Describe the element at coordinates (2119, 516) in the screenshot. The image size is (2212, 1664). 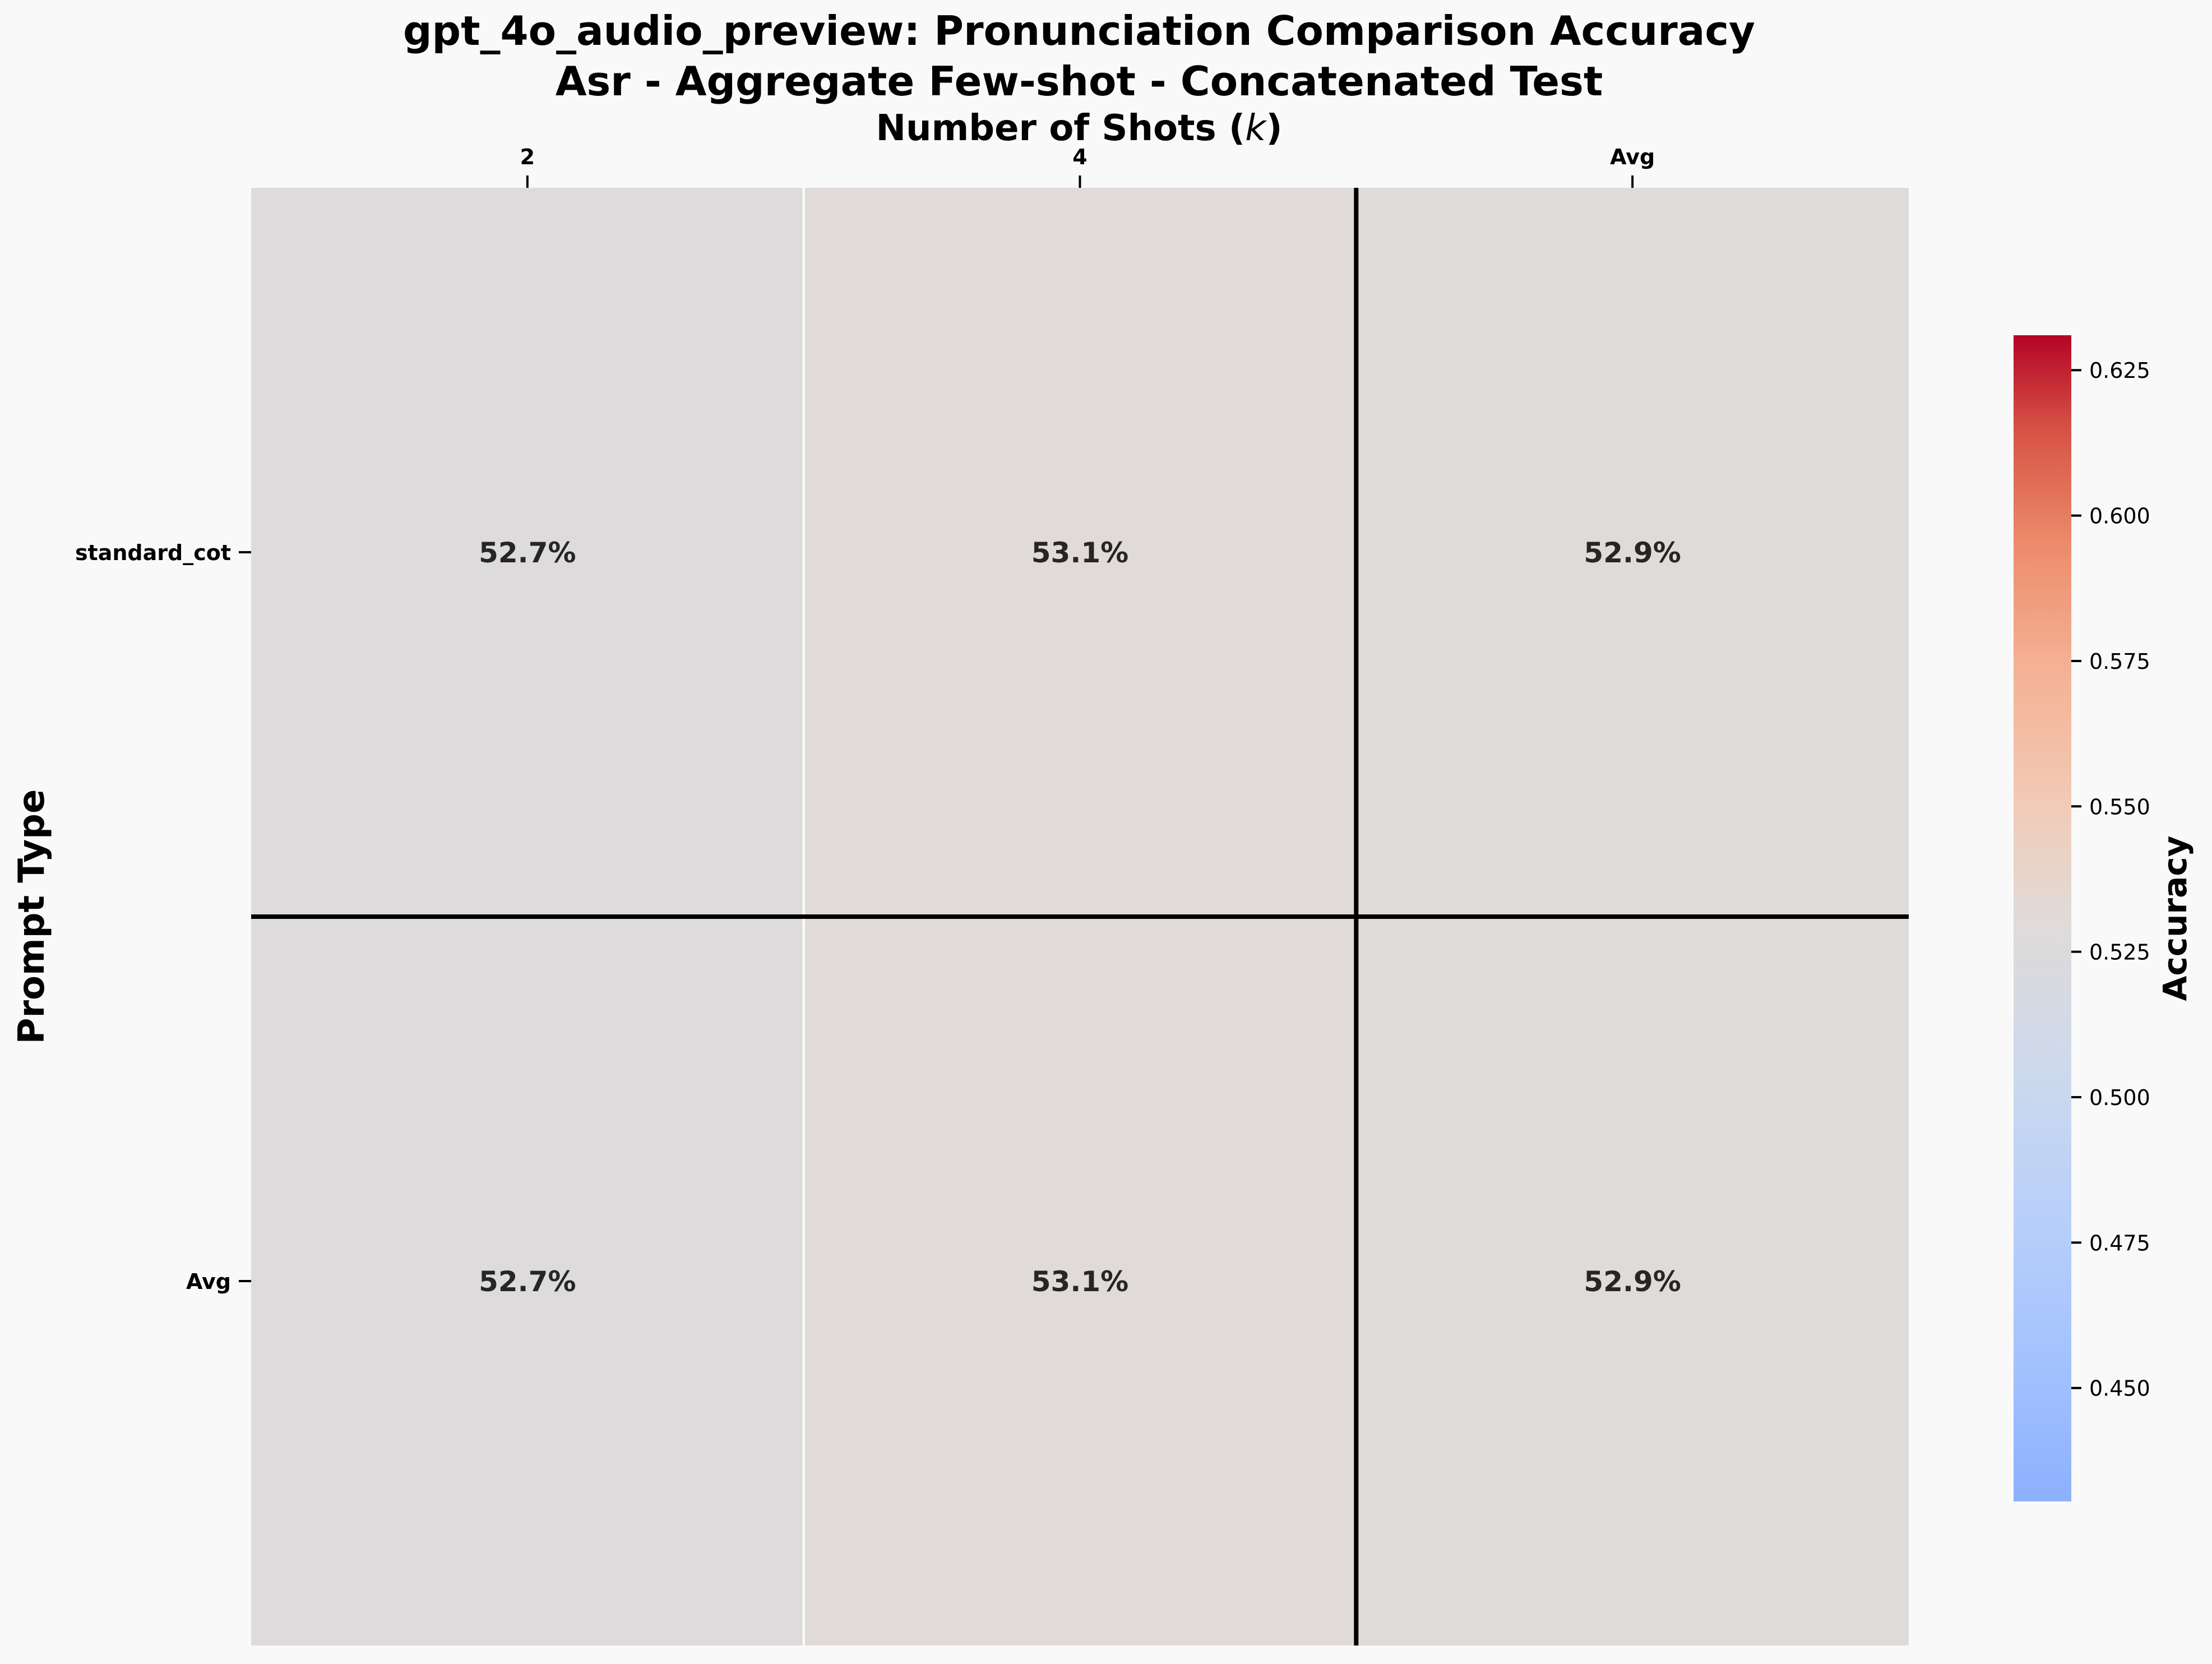
I see `colorbar-tick-label: 0.600` at that location.